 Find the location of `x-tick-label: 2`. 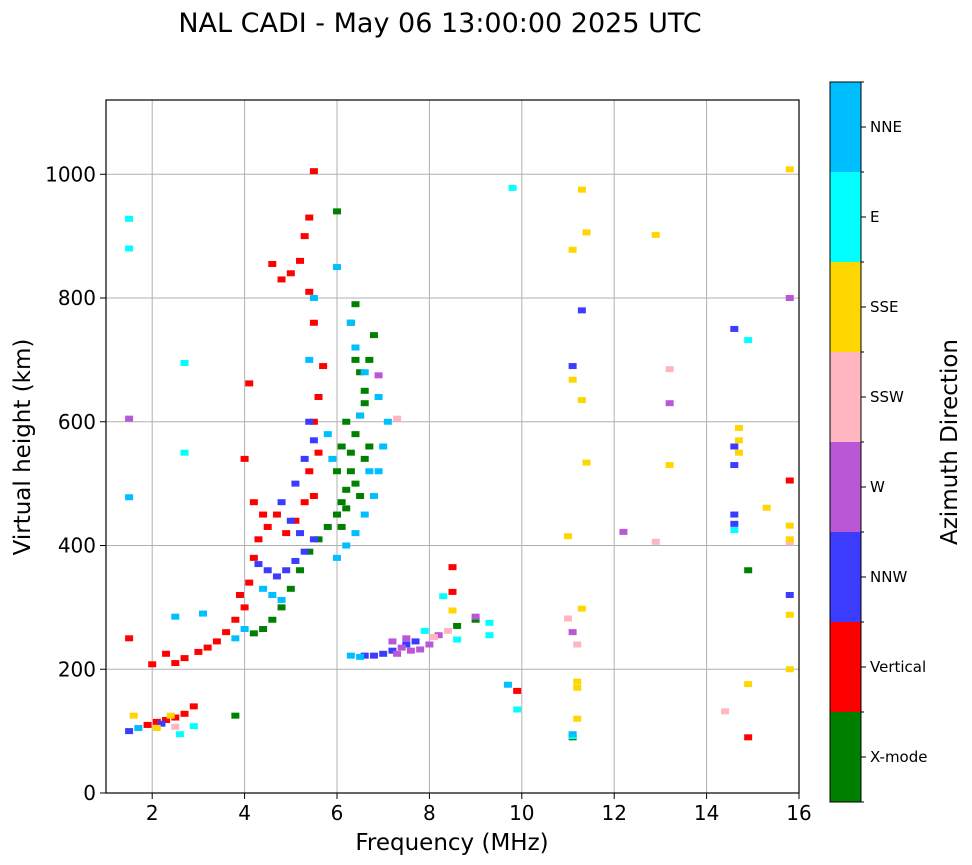

x-tick-label: 2 is located at coordinates (152, 813).